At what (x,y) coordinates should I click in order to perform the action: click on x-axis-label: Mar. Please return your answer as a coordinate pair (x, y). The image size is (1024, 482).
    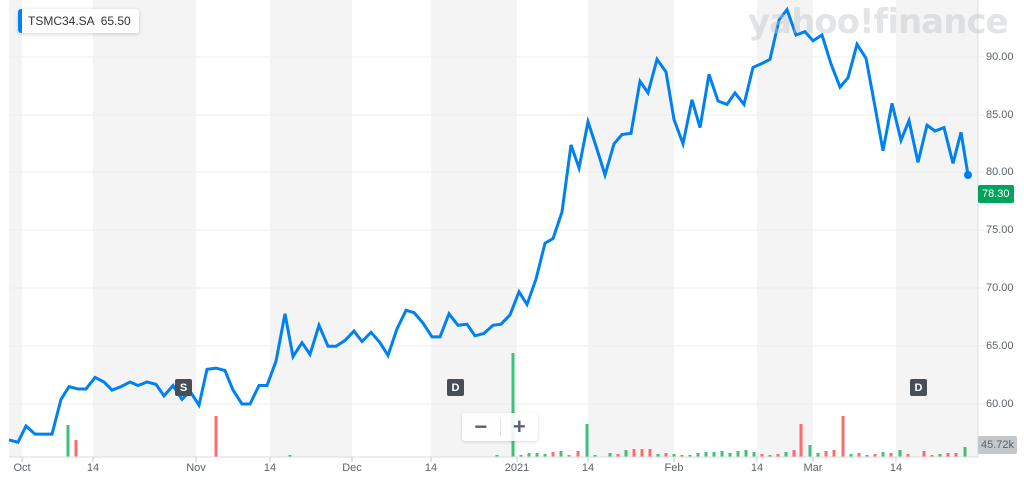
    Looking at the image, I should click on (813, 468).